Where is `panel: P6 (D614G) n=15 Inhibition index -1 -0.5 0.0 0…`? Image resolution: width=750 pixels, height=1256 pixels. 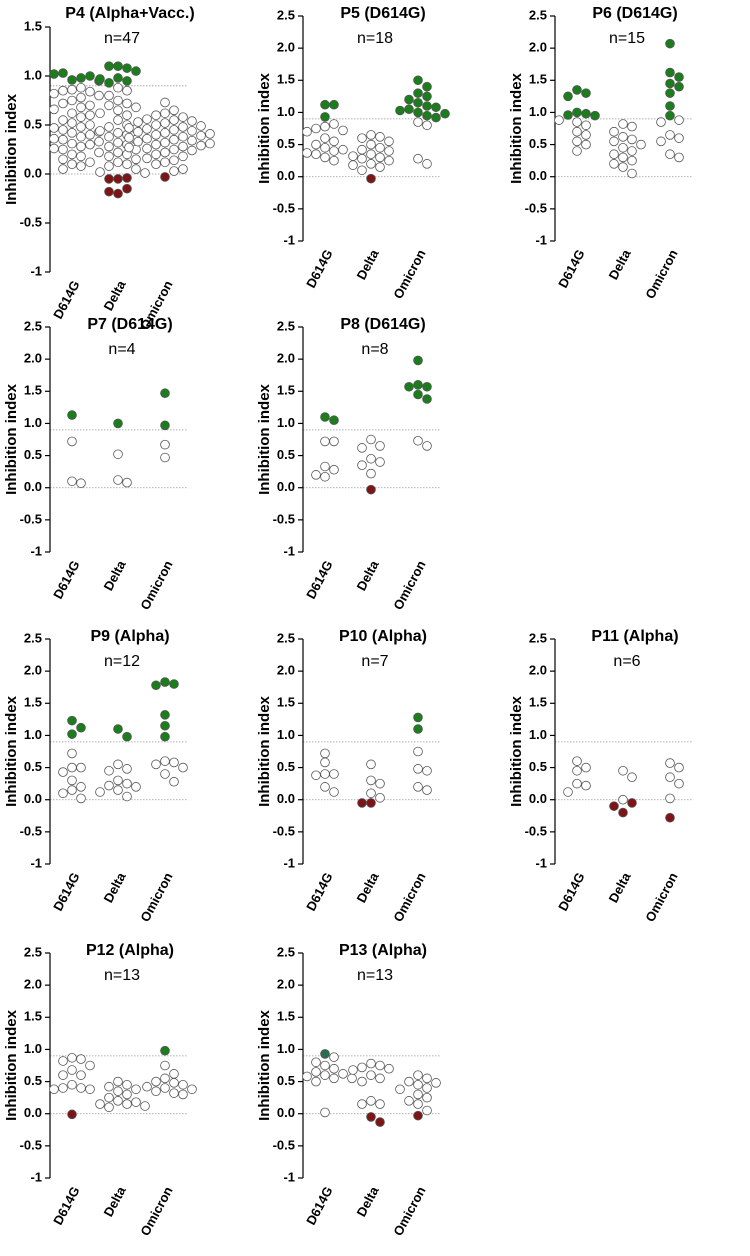
panel: P6 (D614G) n=15 Inhibition index -1 -0.5 0.0 0… is located at coordinates (600, 153).